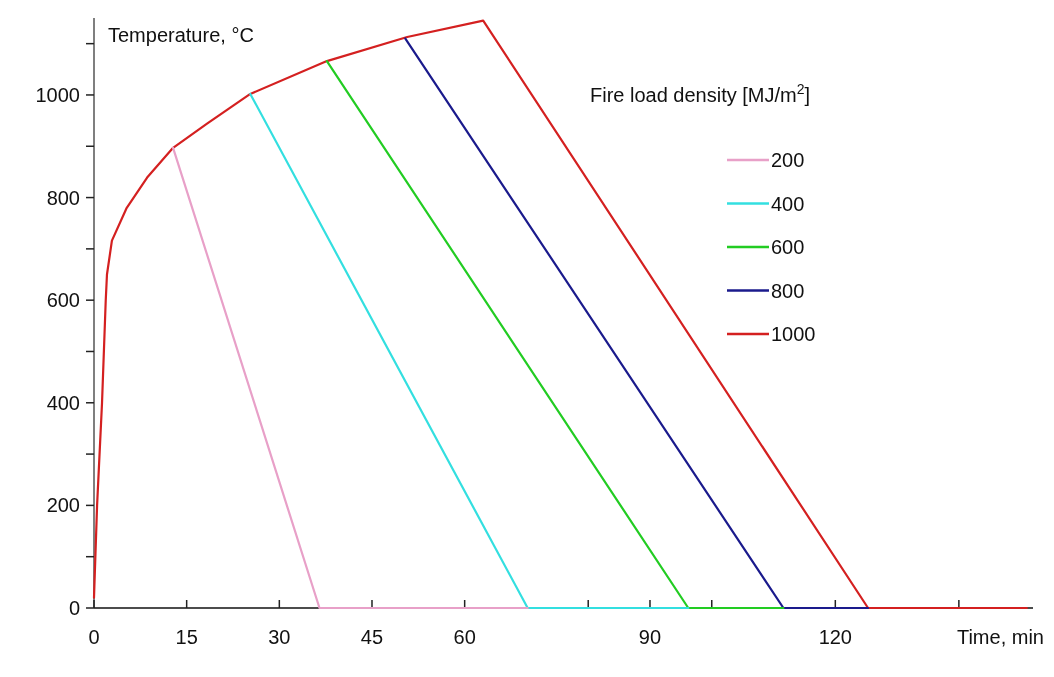  What do you see at coordinates (835, 637) in the screenshot?
I see `x-tick-label: 120` at bounding box center [835, 637].